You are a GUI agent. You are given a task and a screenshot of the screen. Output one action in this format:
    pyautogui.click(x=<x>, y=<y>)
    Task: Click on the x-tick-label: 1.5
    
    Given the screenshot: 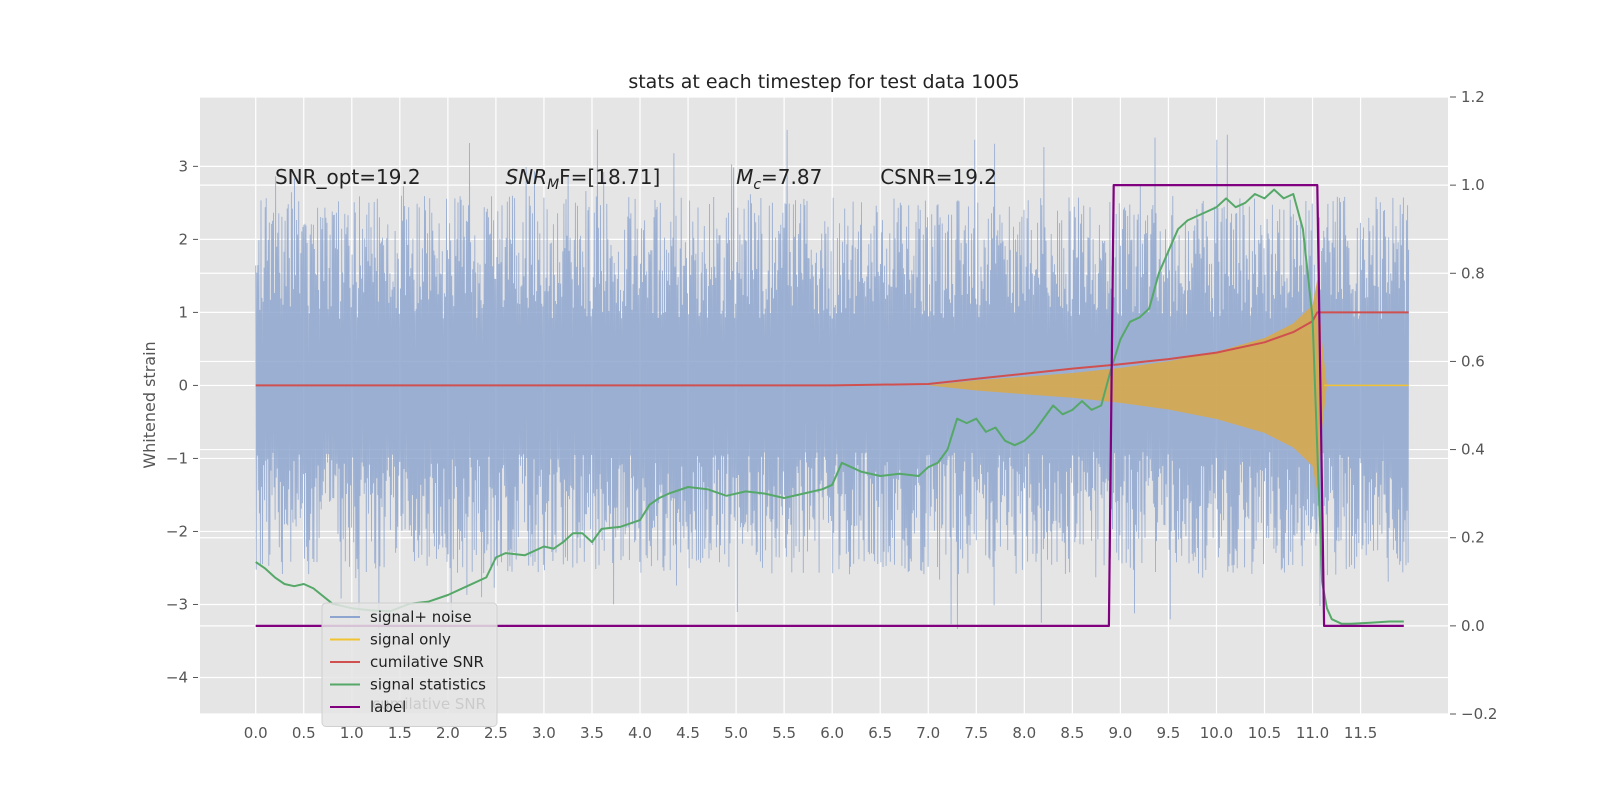 What is the action you would take?
    pyautogui.click(x=400, y=733)
    